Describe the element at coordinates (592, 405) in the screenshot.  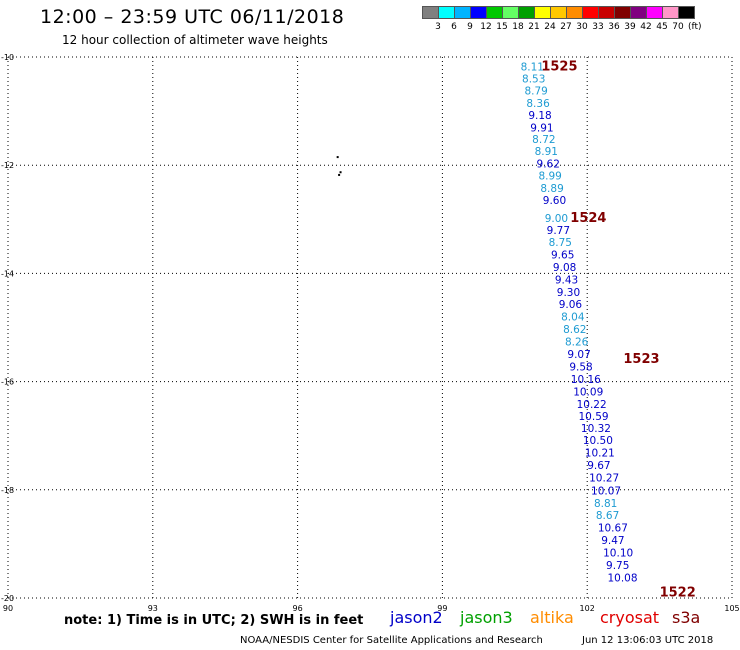
I see `wave-height-value: 10.22` at that location.